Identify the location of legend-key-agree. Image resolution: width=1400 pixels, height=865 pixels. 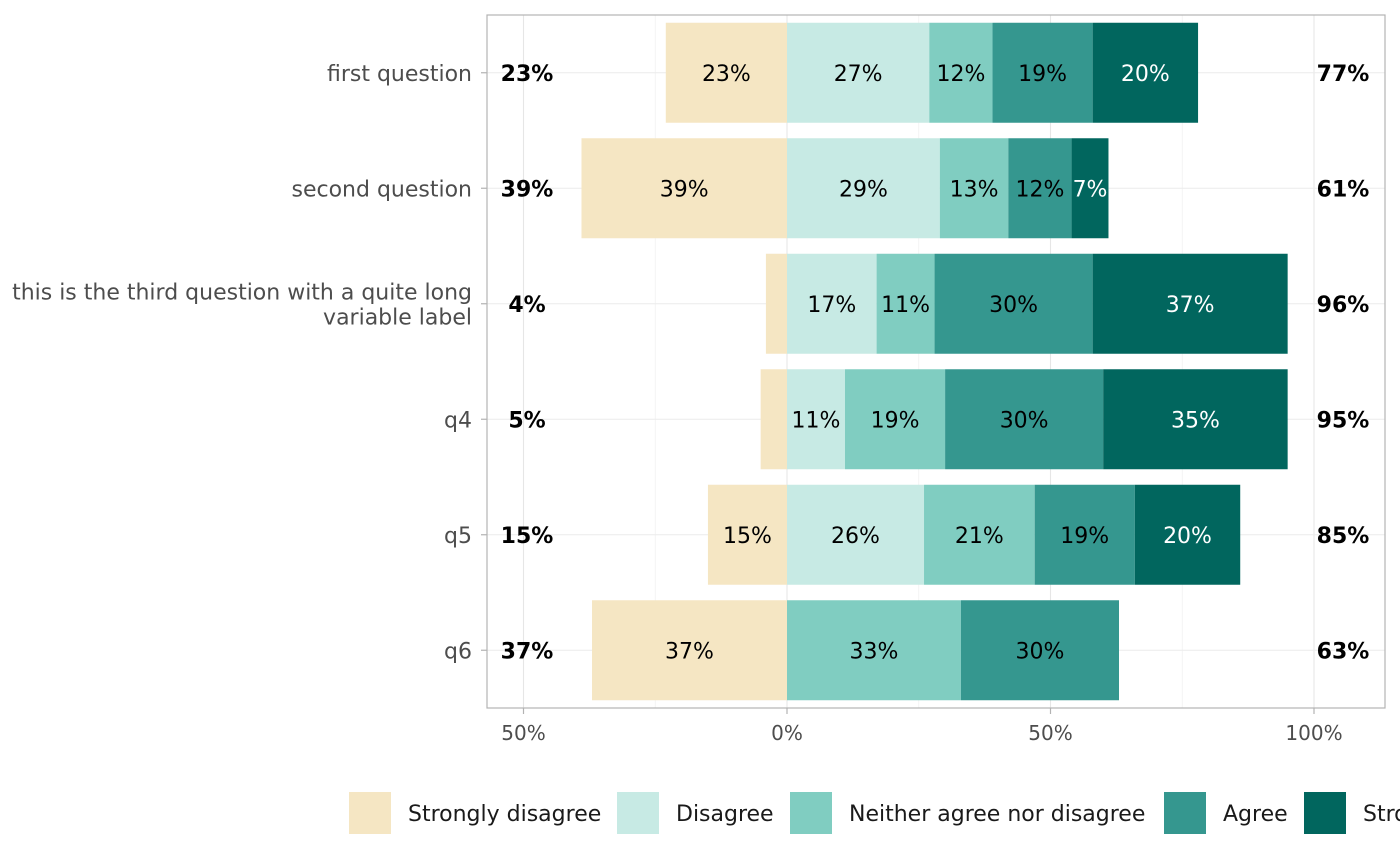
(1185, 813).